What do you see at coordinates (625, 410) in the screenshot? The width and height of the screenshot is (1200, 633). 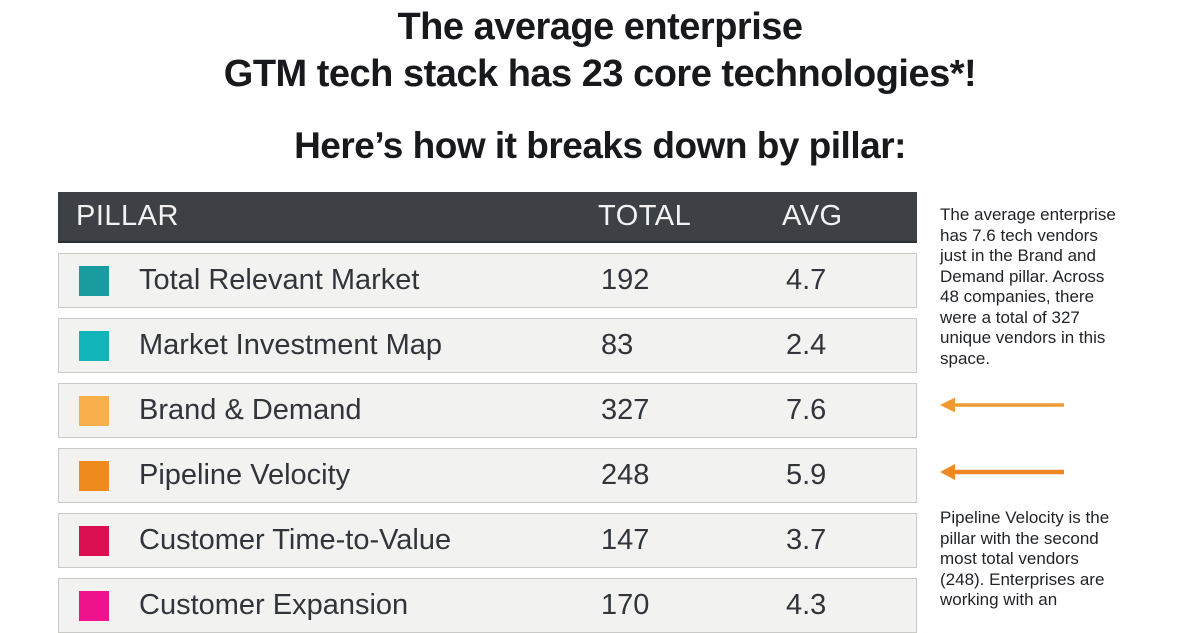 I see `total-value: 327` at bounding box center [625, 410].